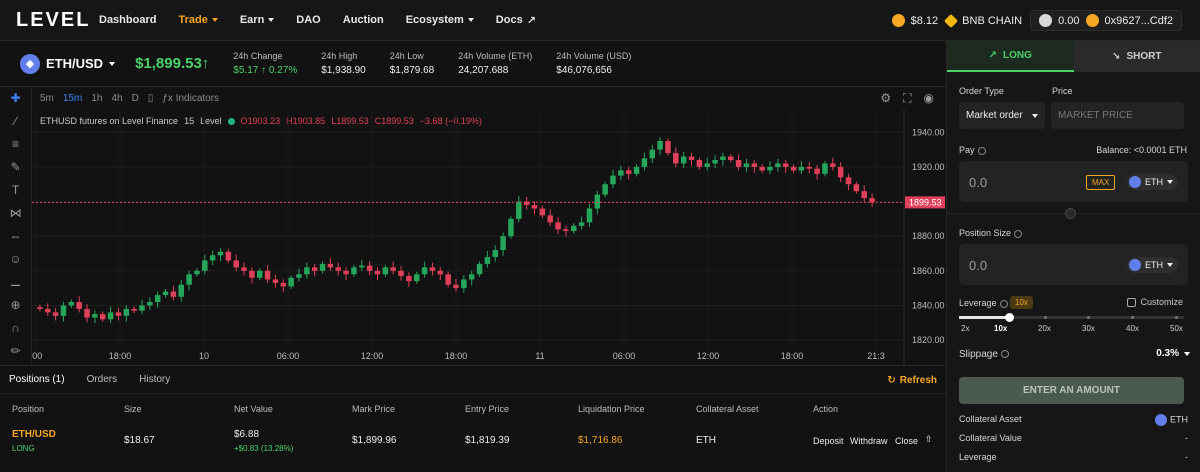 This screenshot has height=472, width=1200. I want to click on pair-selector: ◆ ETH/USD, so click(68, 63).